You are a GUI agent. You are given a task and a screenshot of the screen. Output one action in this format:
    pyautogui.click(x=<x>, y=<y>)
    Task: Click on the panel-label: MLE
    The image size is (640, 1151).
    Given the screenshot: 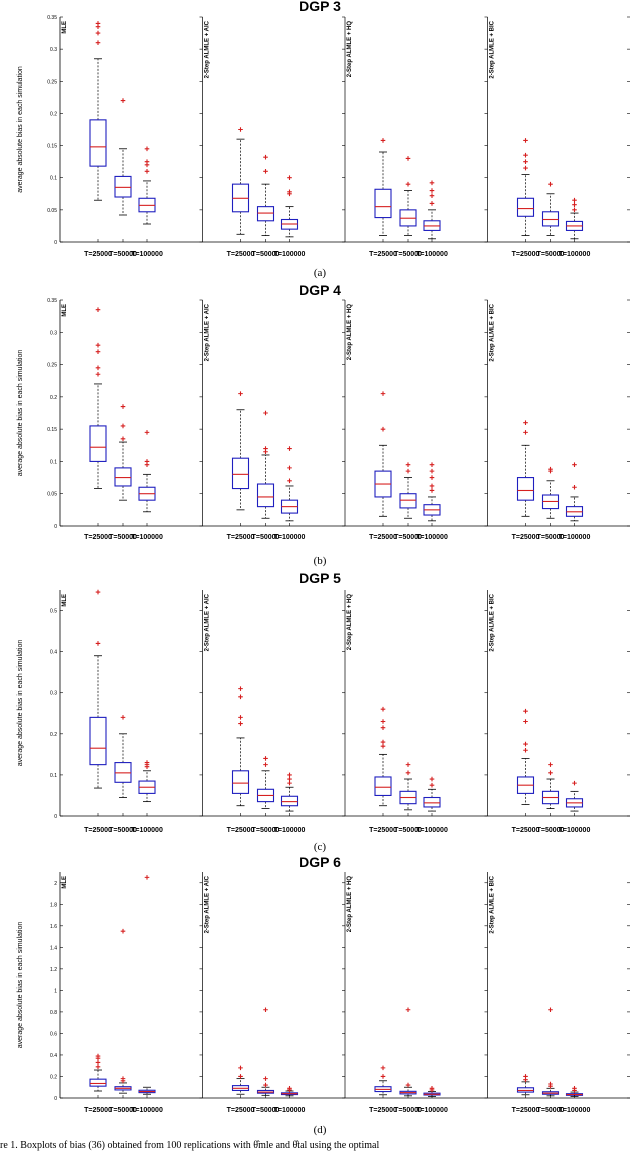 What is the action you would take?
    pyautogui.click(x=65, y=882)
    